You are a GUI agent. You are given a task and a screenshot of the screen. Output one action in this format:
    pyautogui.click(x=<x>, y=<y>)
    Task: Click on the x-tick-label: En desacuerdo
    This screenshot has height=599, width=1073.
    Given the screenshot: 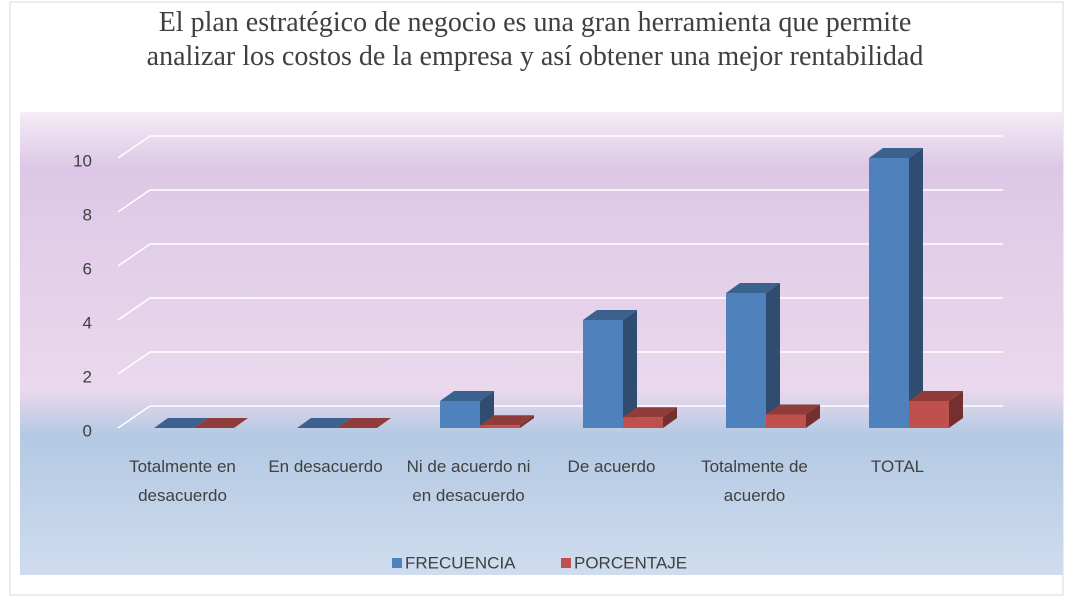 What is the action you would take?
    pyautogui.click(x=325, y=466)
    